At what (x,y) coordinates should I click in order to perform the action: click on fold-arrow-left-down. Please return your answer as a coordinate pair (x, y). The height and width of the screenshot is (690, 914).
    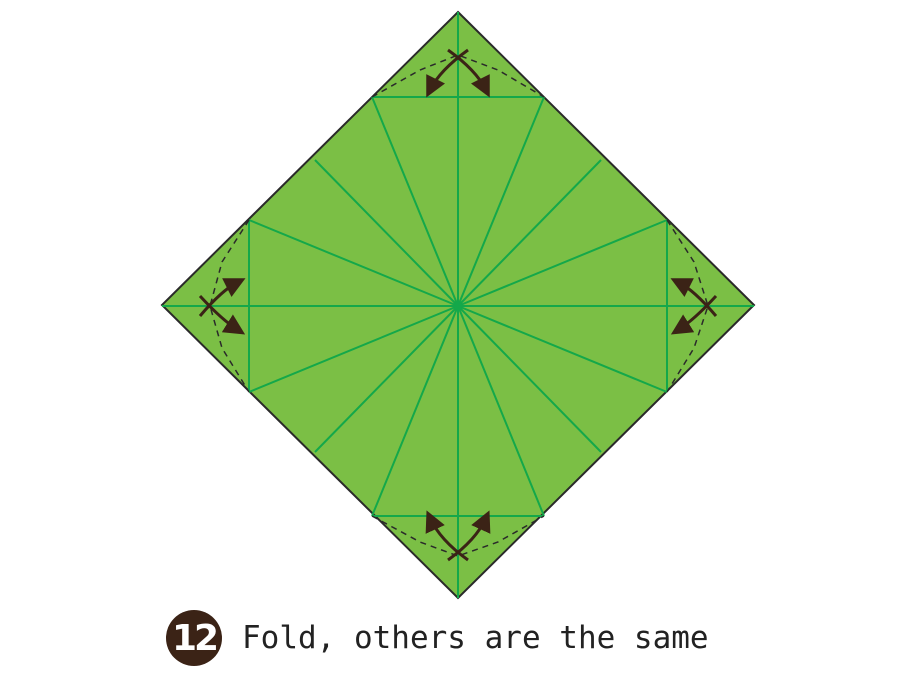
    Looking at the image, I should click on (222, 314).